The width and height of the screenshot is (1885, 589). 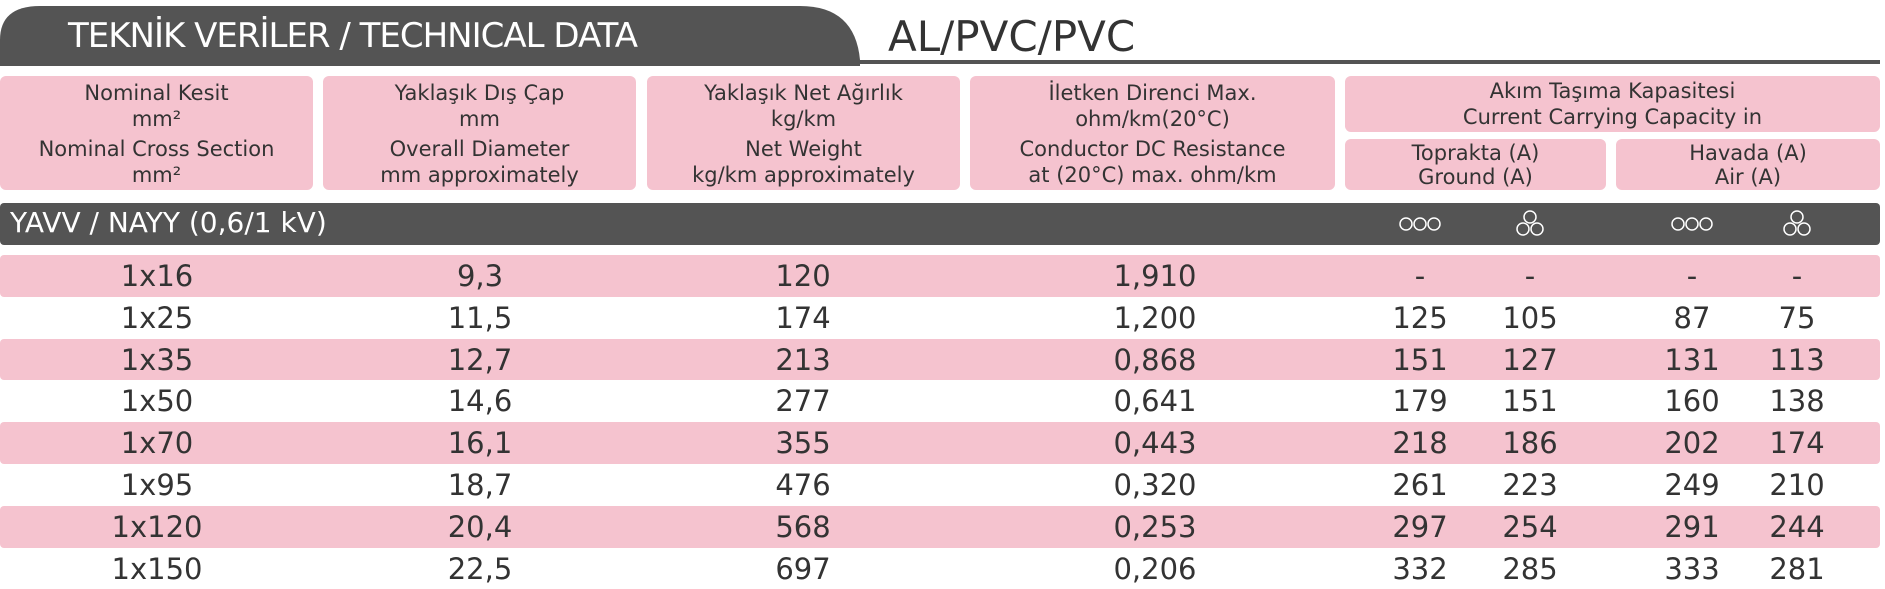 I want to click on table-cell: 0,206, so click(x=1155, y=568).